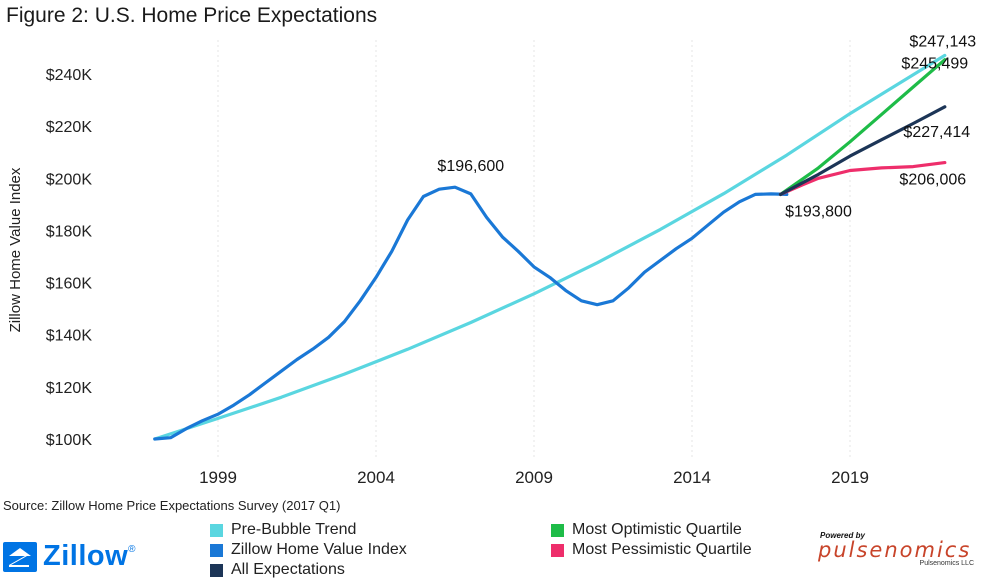 Image resolution: width=984 pixels, height=584 pixels. Describe the element at coordinates (932, 180) in the screenshot. I see `data-label-5: $206,006` at that location.